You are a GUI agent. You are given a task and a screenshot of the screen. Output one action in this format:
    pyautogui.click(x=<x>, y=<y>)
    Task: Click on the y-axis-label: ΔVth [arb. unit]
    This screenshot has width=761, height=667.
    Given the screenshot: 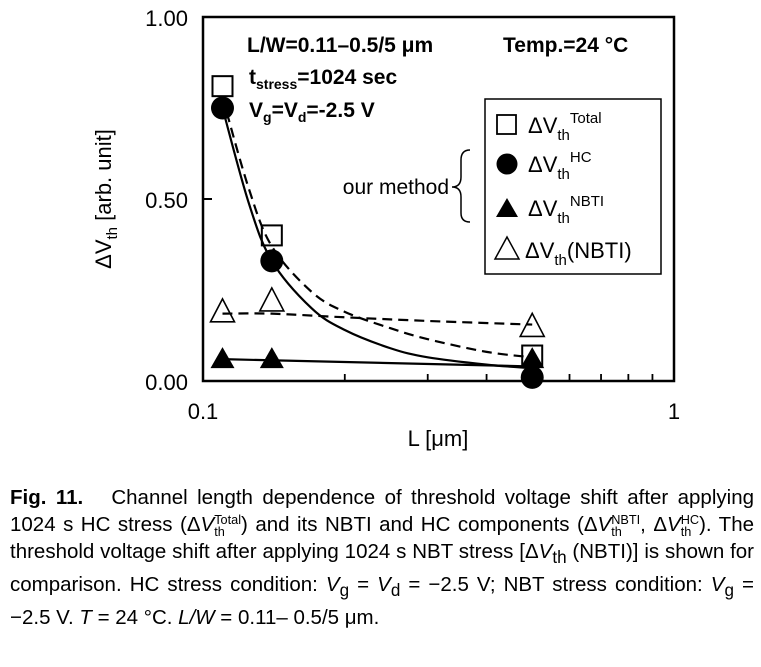 What is the action you would take?
    pyautogui.click(x=106, y=199)
    